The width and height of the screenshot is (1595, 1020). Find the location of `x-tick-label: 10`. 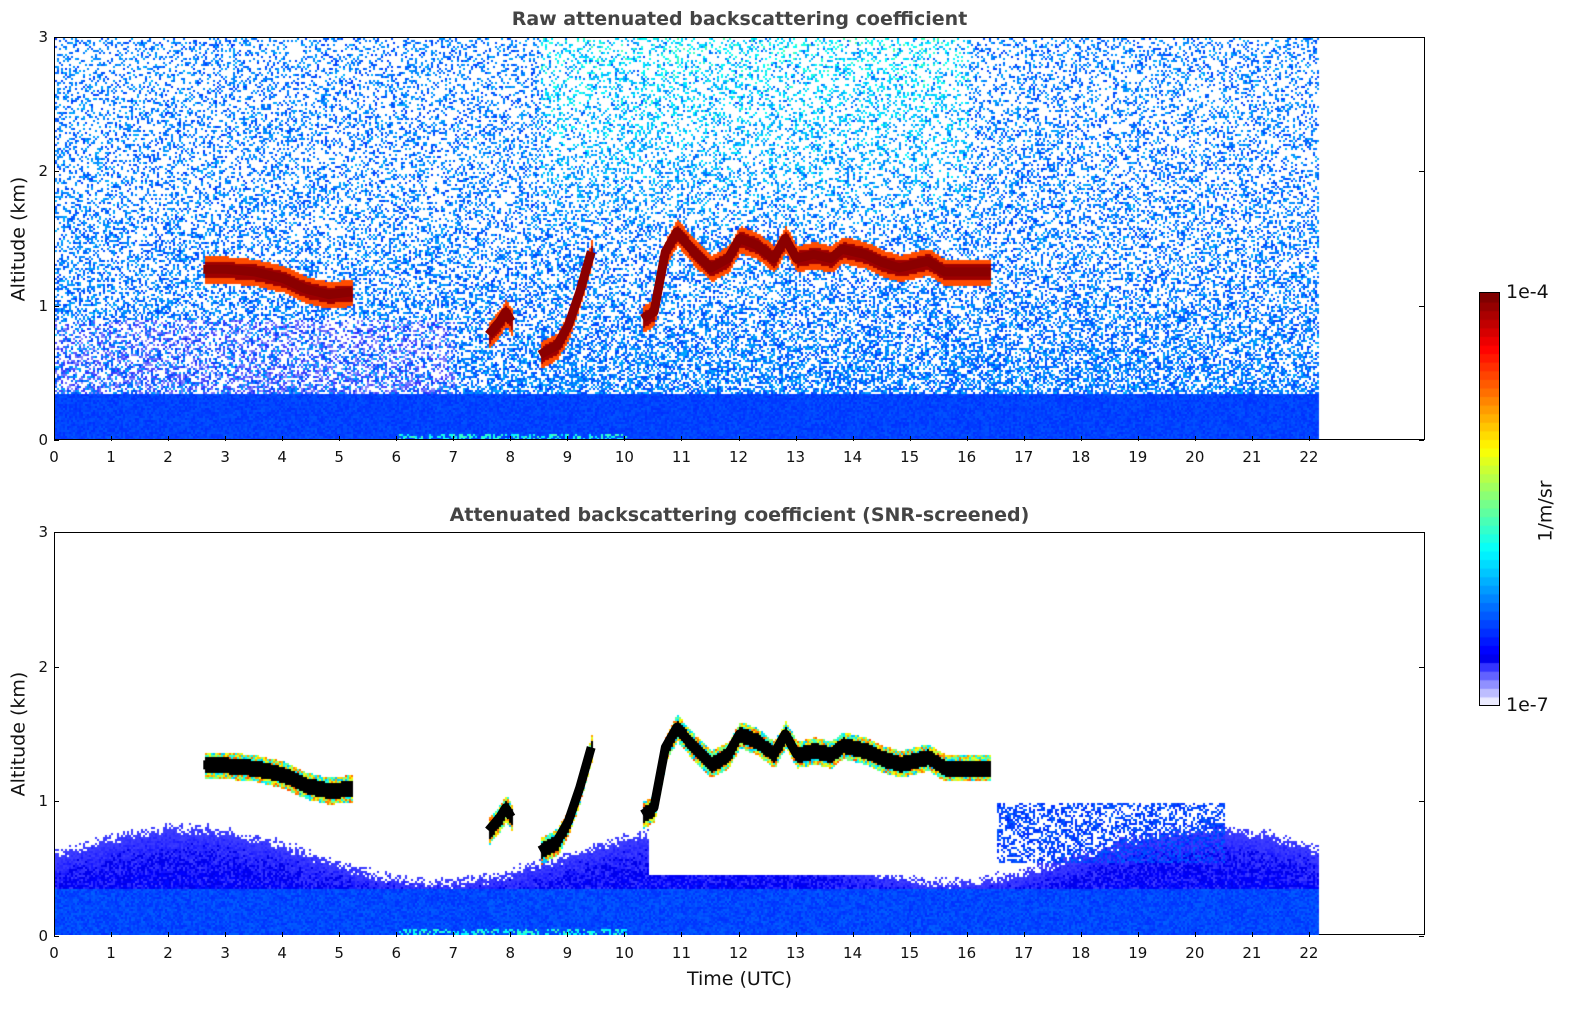

x-tick-label: 10 is located at coordinates (624, 457).